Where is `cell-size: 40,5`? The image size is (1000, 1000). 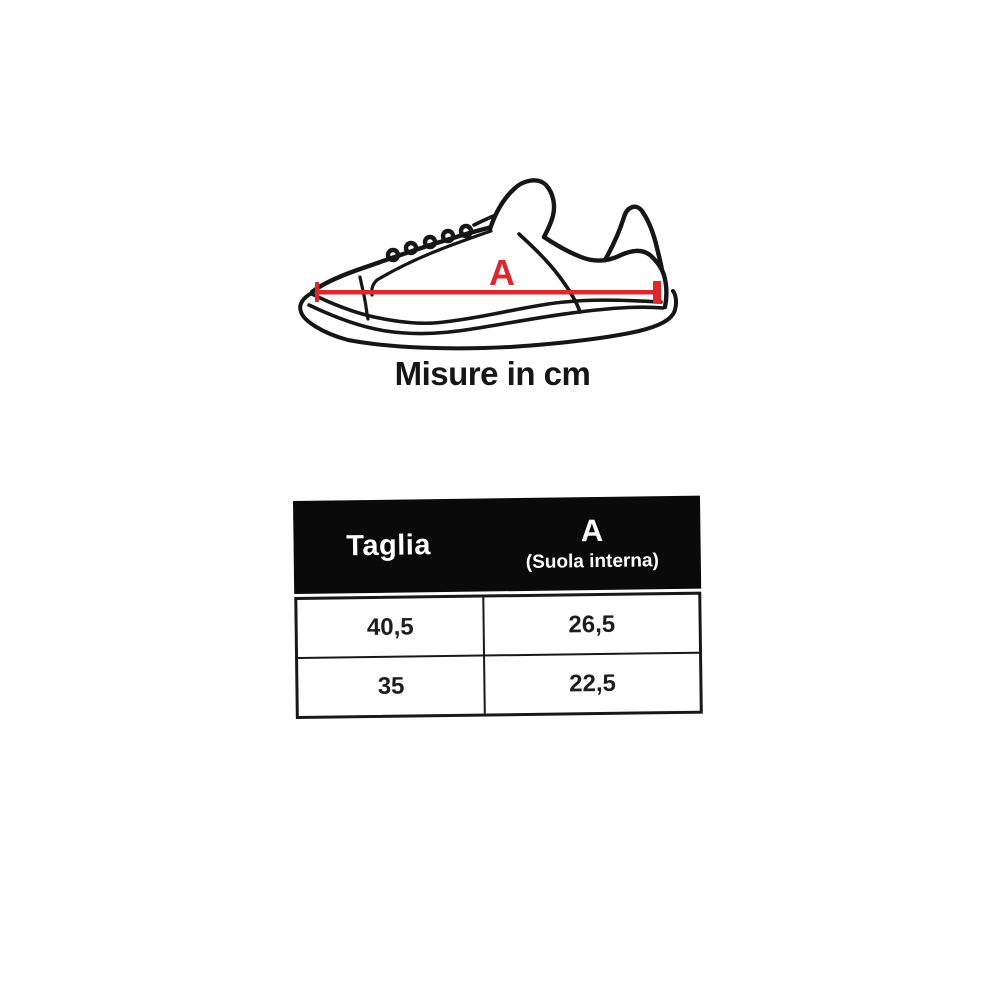
cell-size: 40,5 is located at coordinates (391, 627).